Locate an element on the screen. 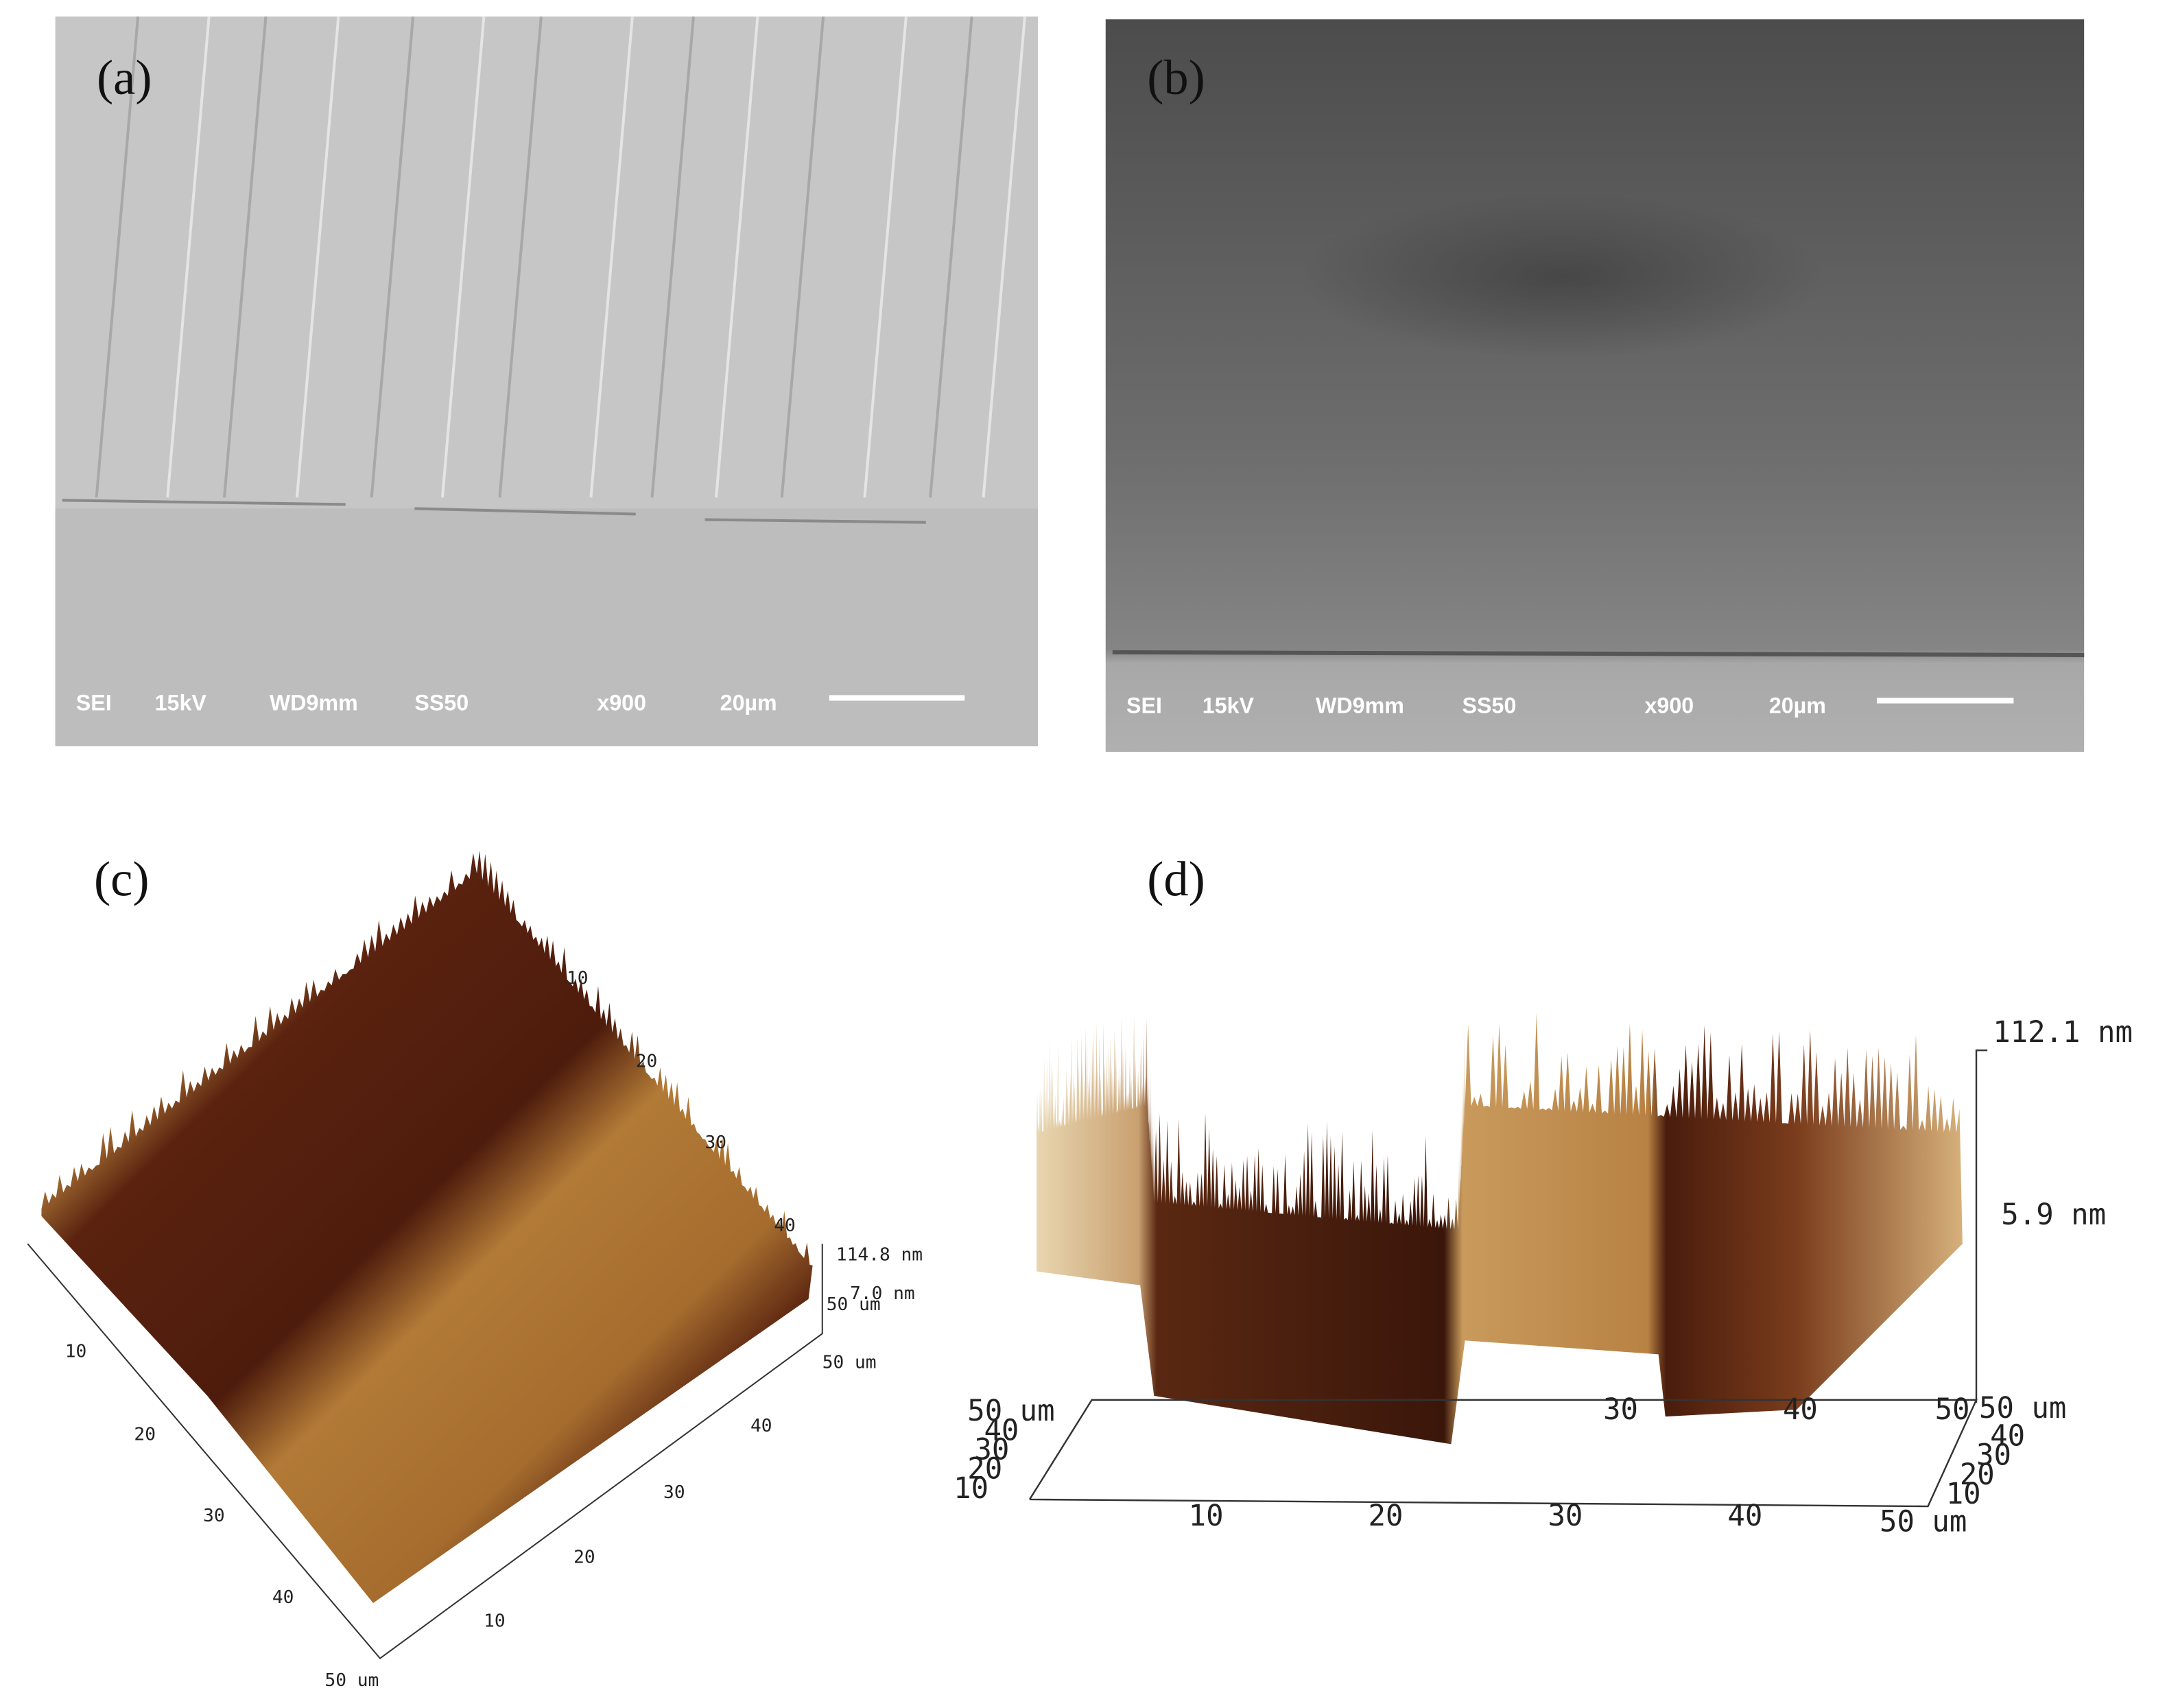  panel-label: (b) is located at coordinates (1176, 77).